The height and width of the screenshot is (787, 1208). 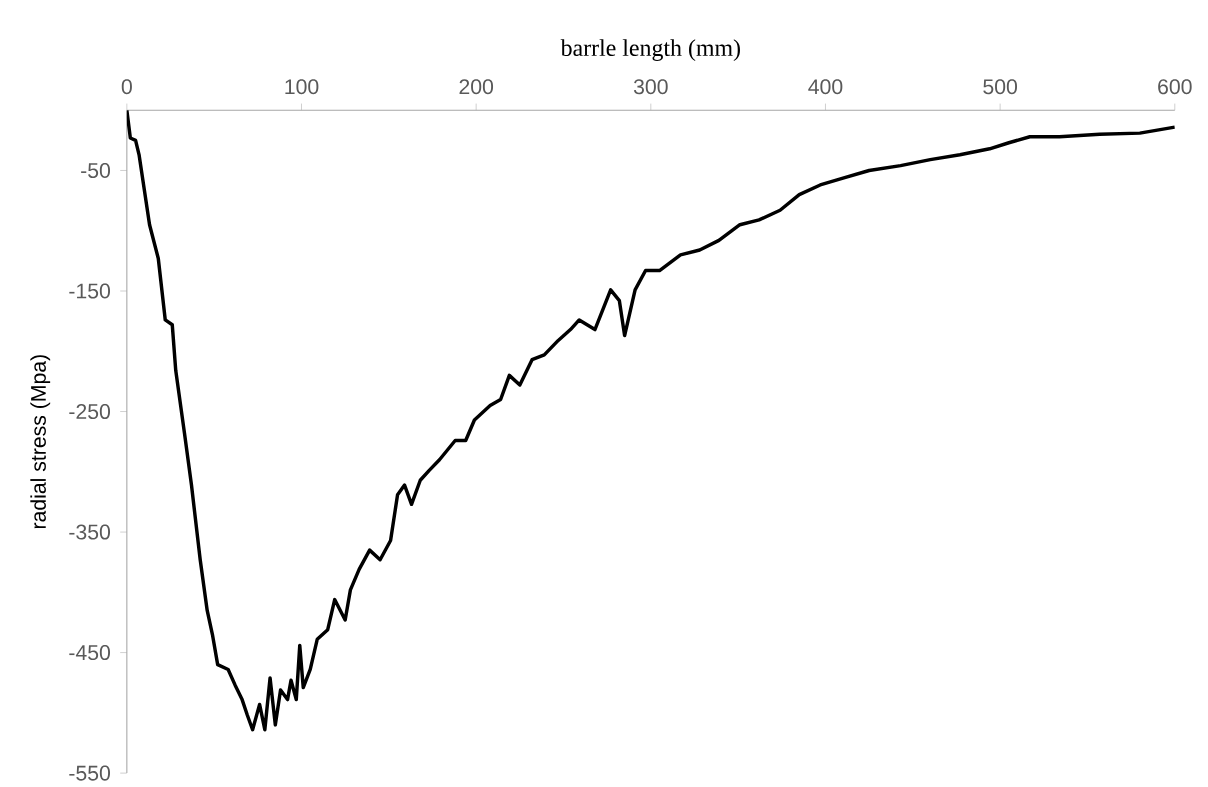 What do you see at coordinates (476, 87) in the screenshot?
I see `x-tick-label: 200` at bounding box center [476, 87].